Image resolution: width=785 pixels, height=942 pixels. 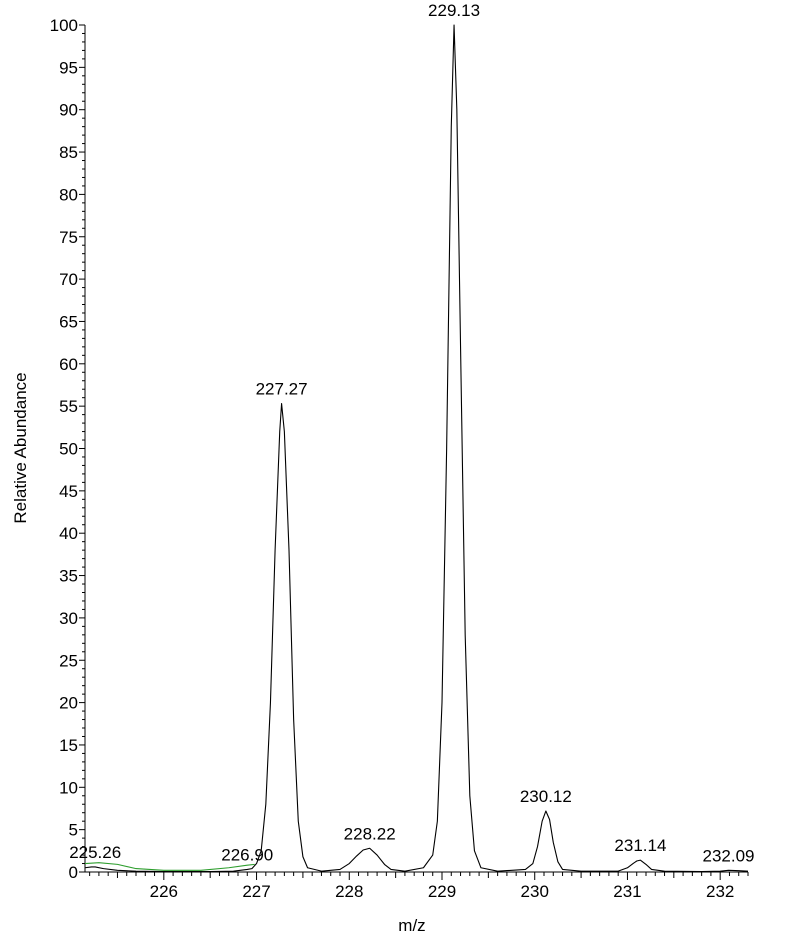 What do you see at coordinates (68, 449) in the screenshot?
I see `y-tick-label: 50` at bounding box center [68, 449].